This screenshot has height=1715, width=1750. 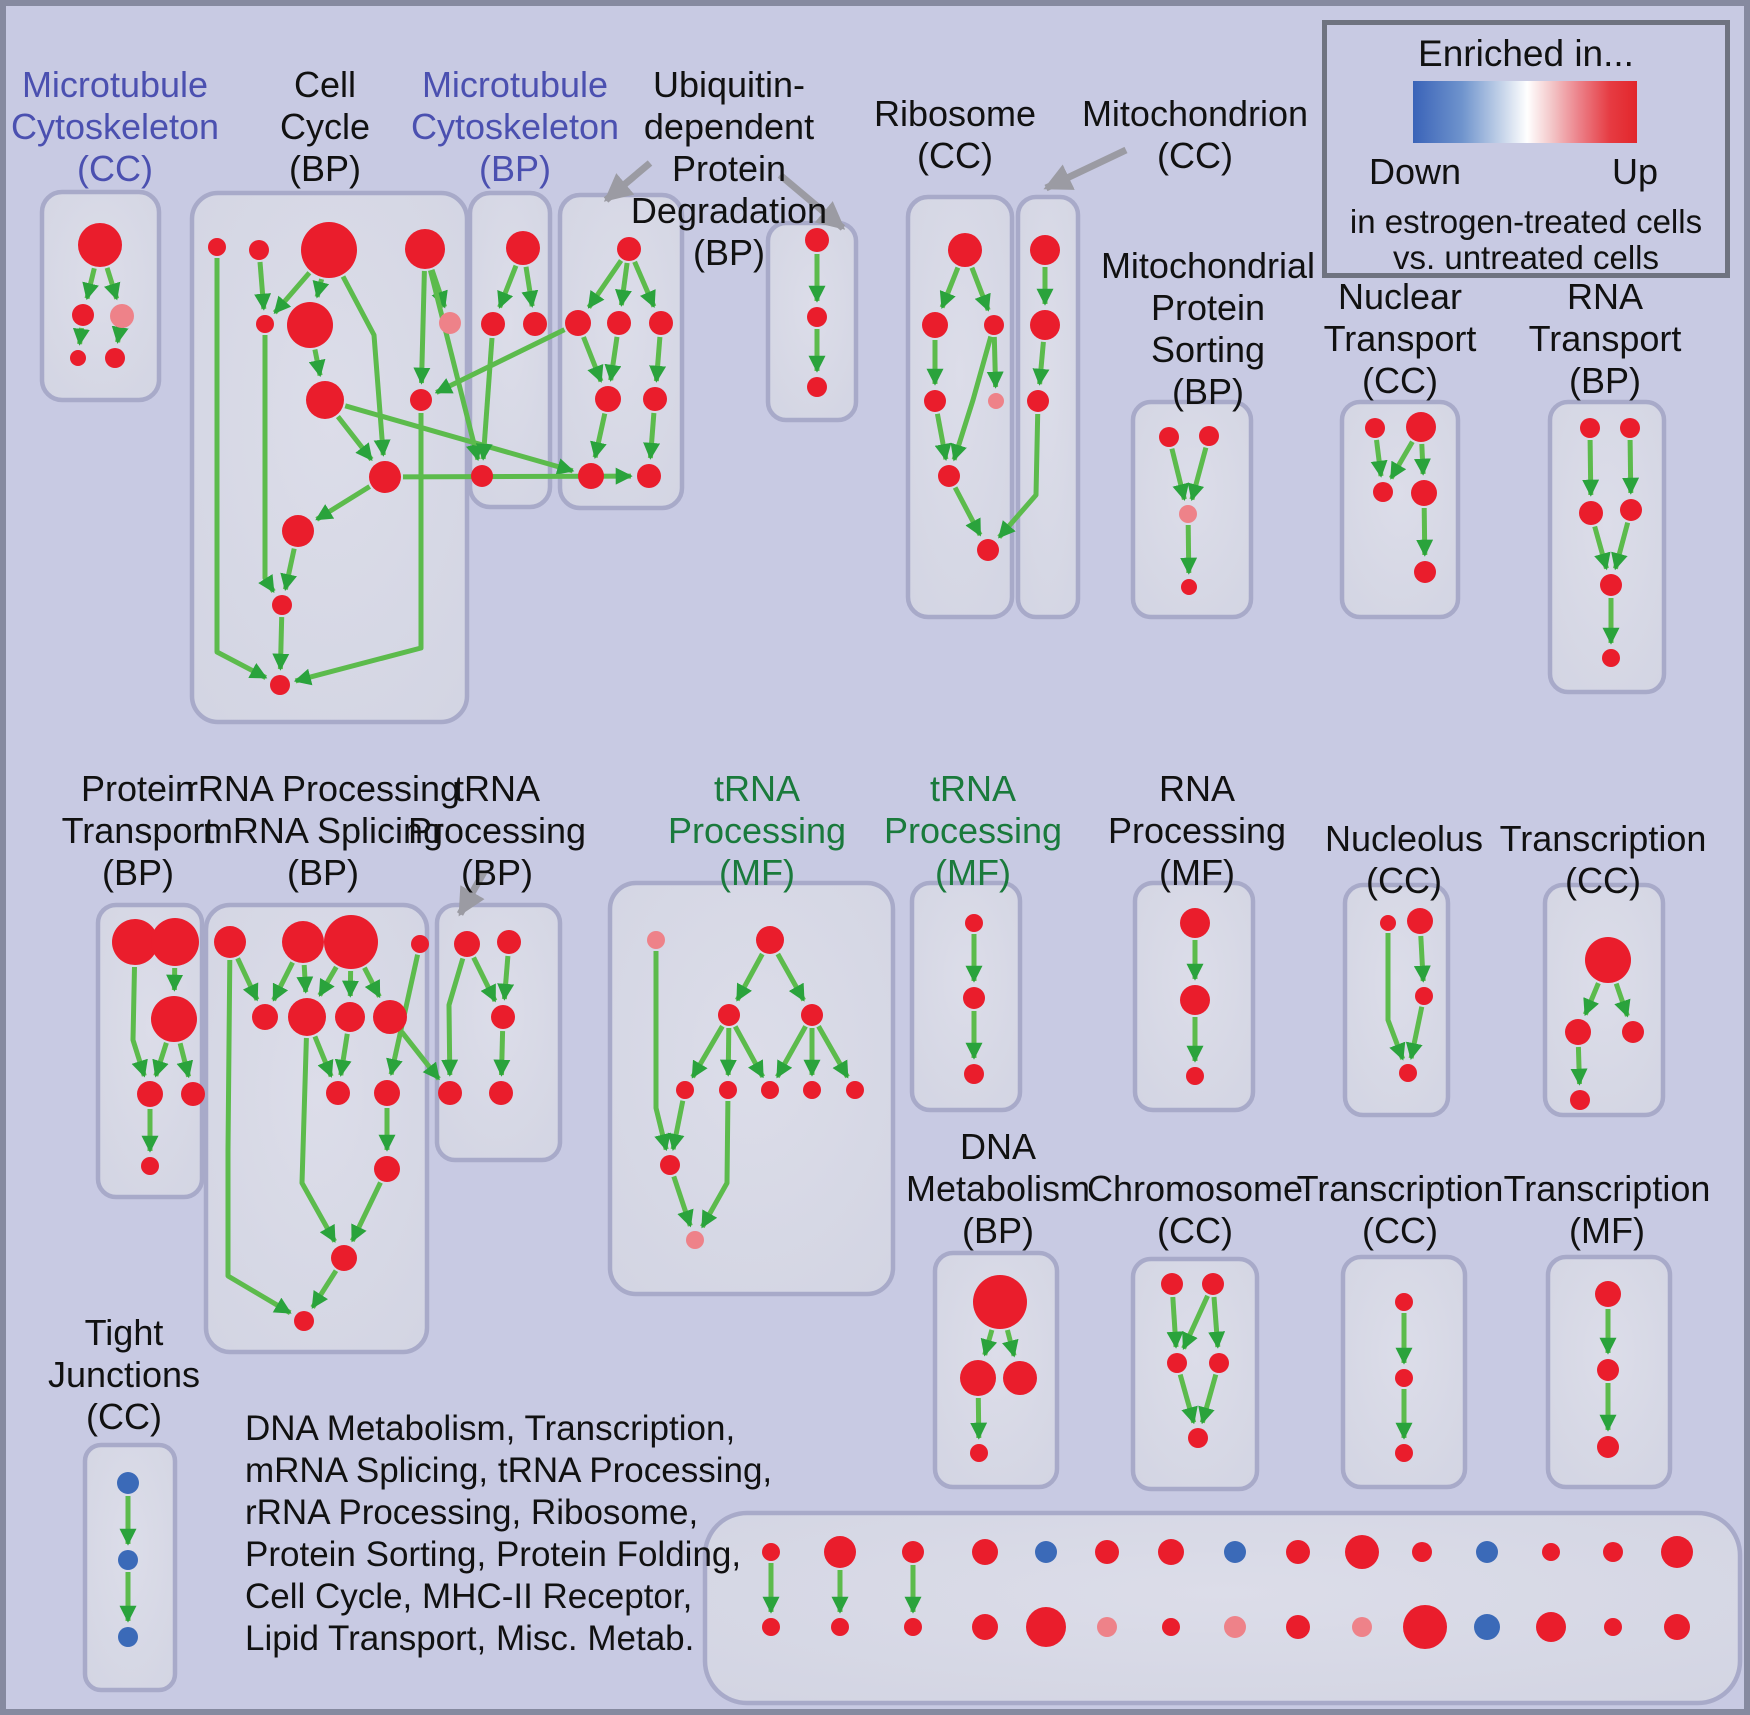 What do you see at coordinates (1605, 338) in the screenshot?
I see `label-rna-transport: RNA Transport (BP)` at bounding box center [1605, 338].